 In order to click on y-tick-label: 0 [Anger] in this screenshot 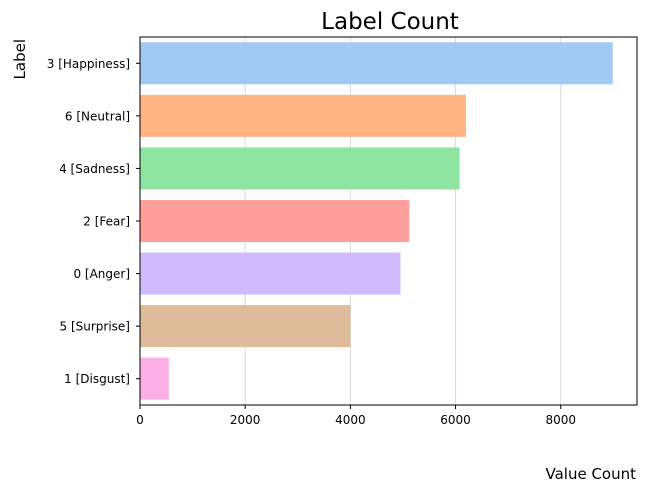, I will do `click(101, 274)`.